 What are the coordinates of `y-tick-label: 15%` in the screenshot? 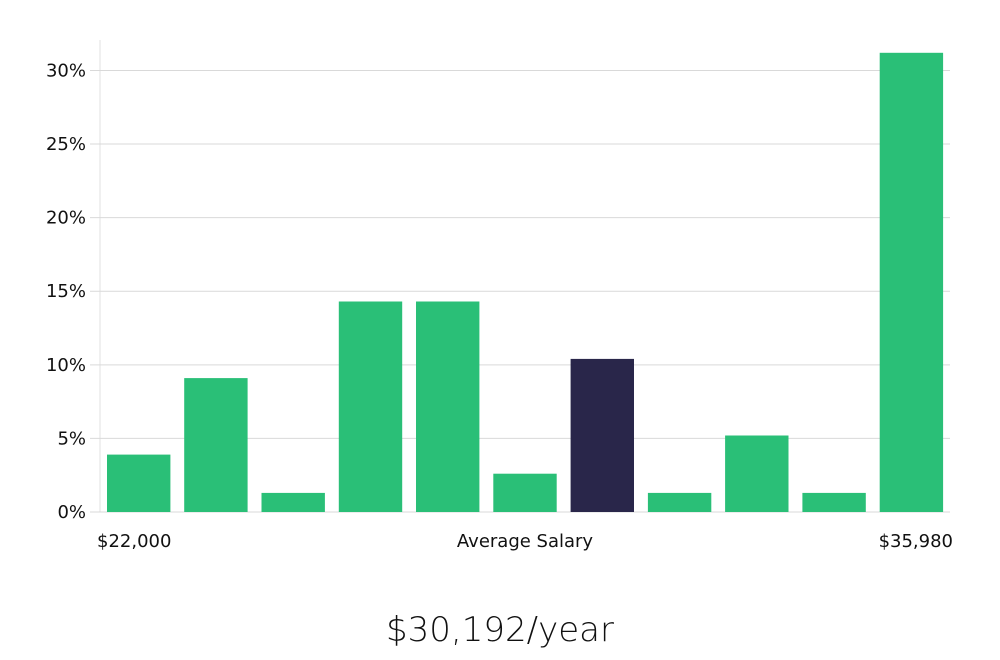 It's located at (66, 291).